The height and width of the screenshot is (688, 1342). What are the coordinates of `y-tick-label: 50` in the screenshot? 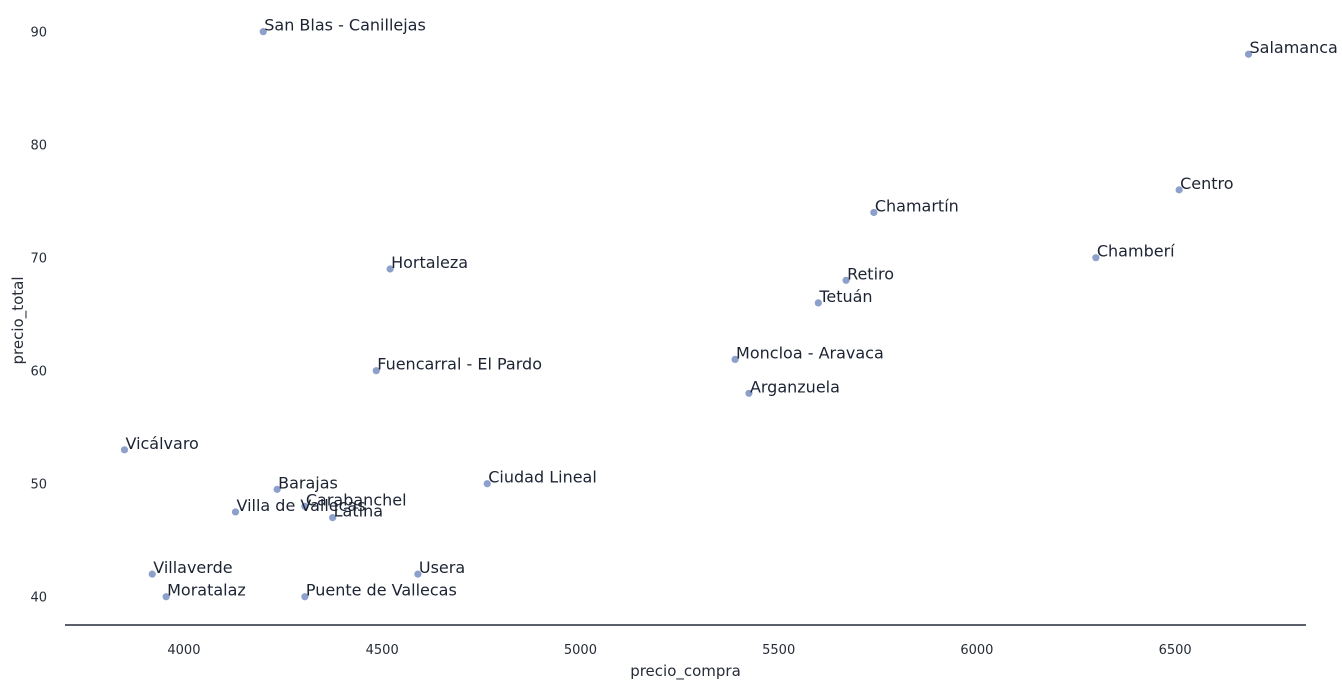 It's located at (38, 485).